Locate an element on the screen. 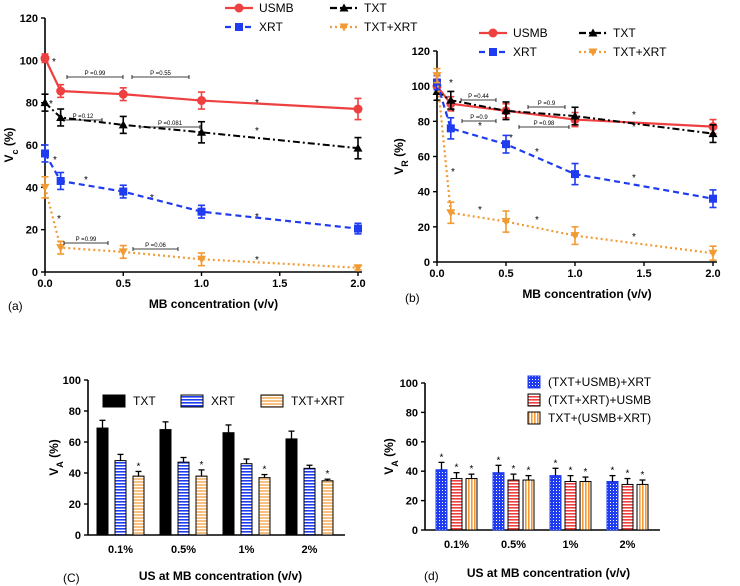 Image resolution: width=740 pixels, height=586 pixels. y-axis-title-text: VA (%) is located at coordinates (391, 456).